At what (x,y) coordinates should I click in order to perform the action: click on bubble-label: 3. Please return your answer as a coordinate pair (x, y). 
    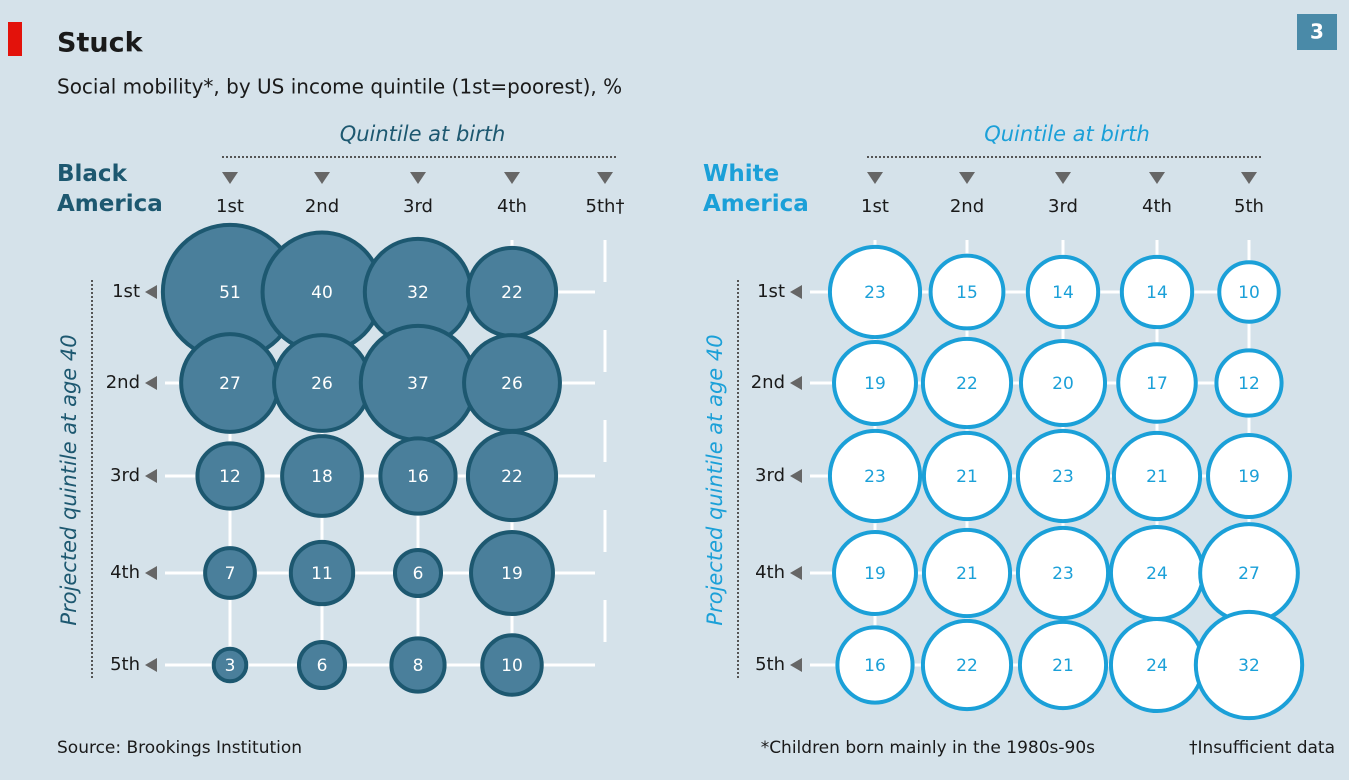
    Looking at the image, I should click on (230, 666).